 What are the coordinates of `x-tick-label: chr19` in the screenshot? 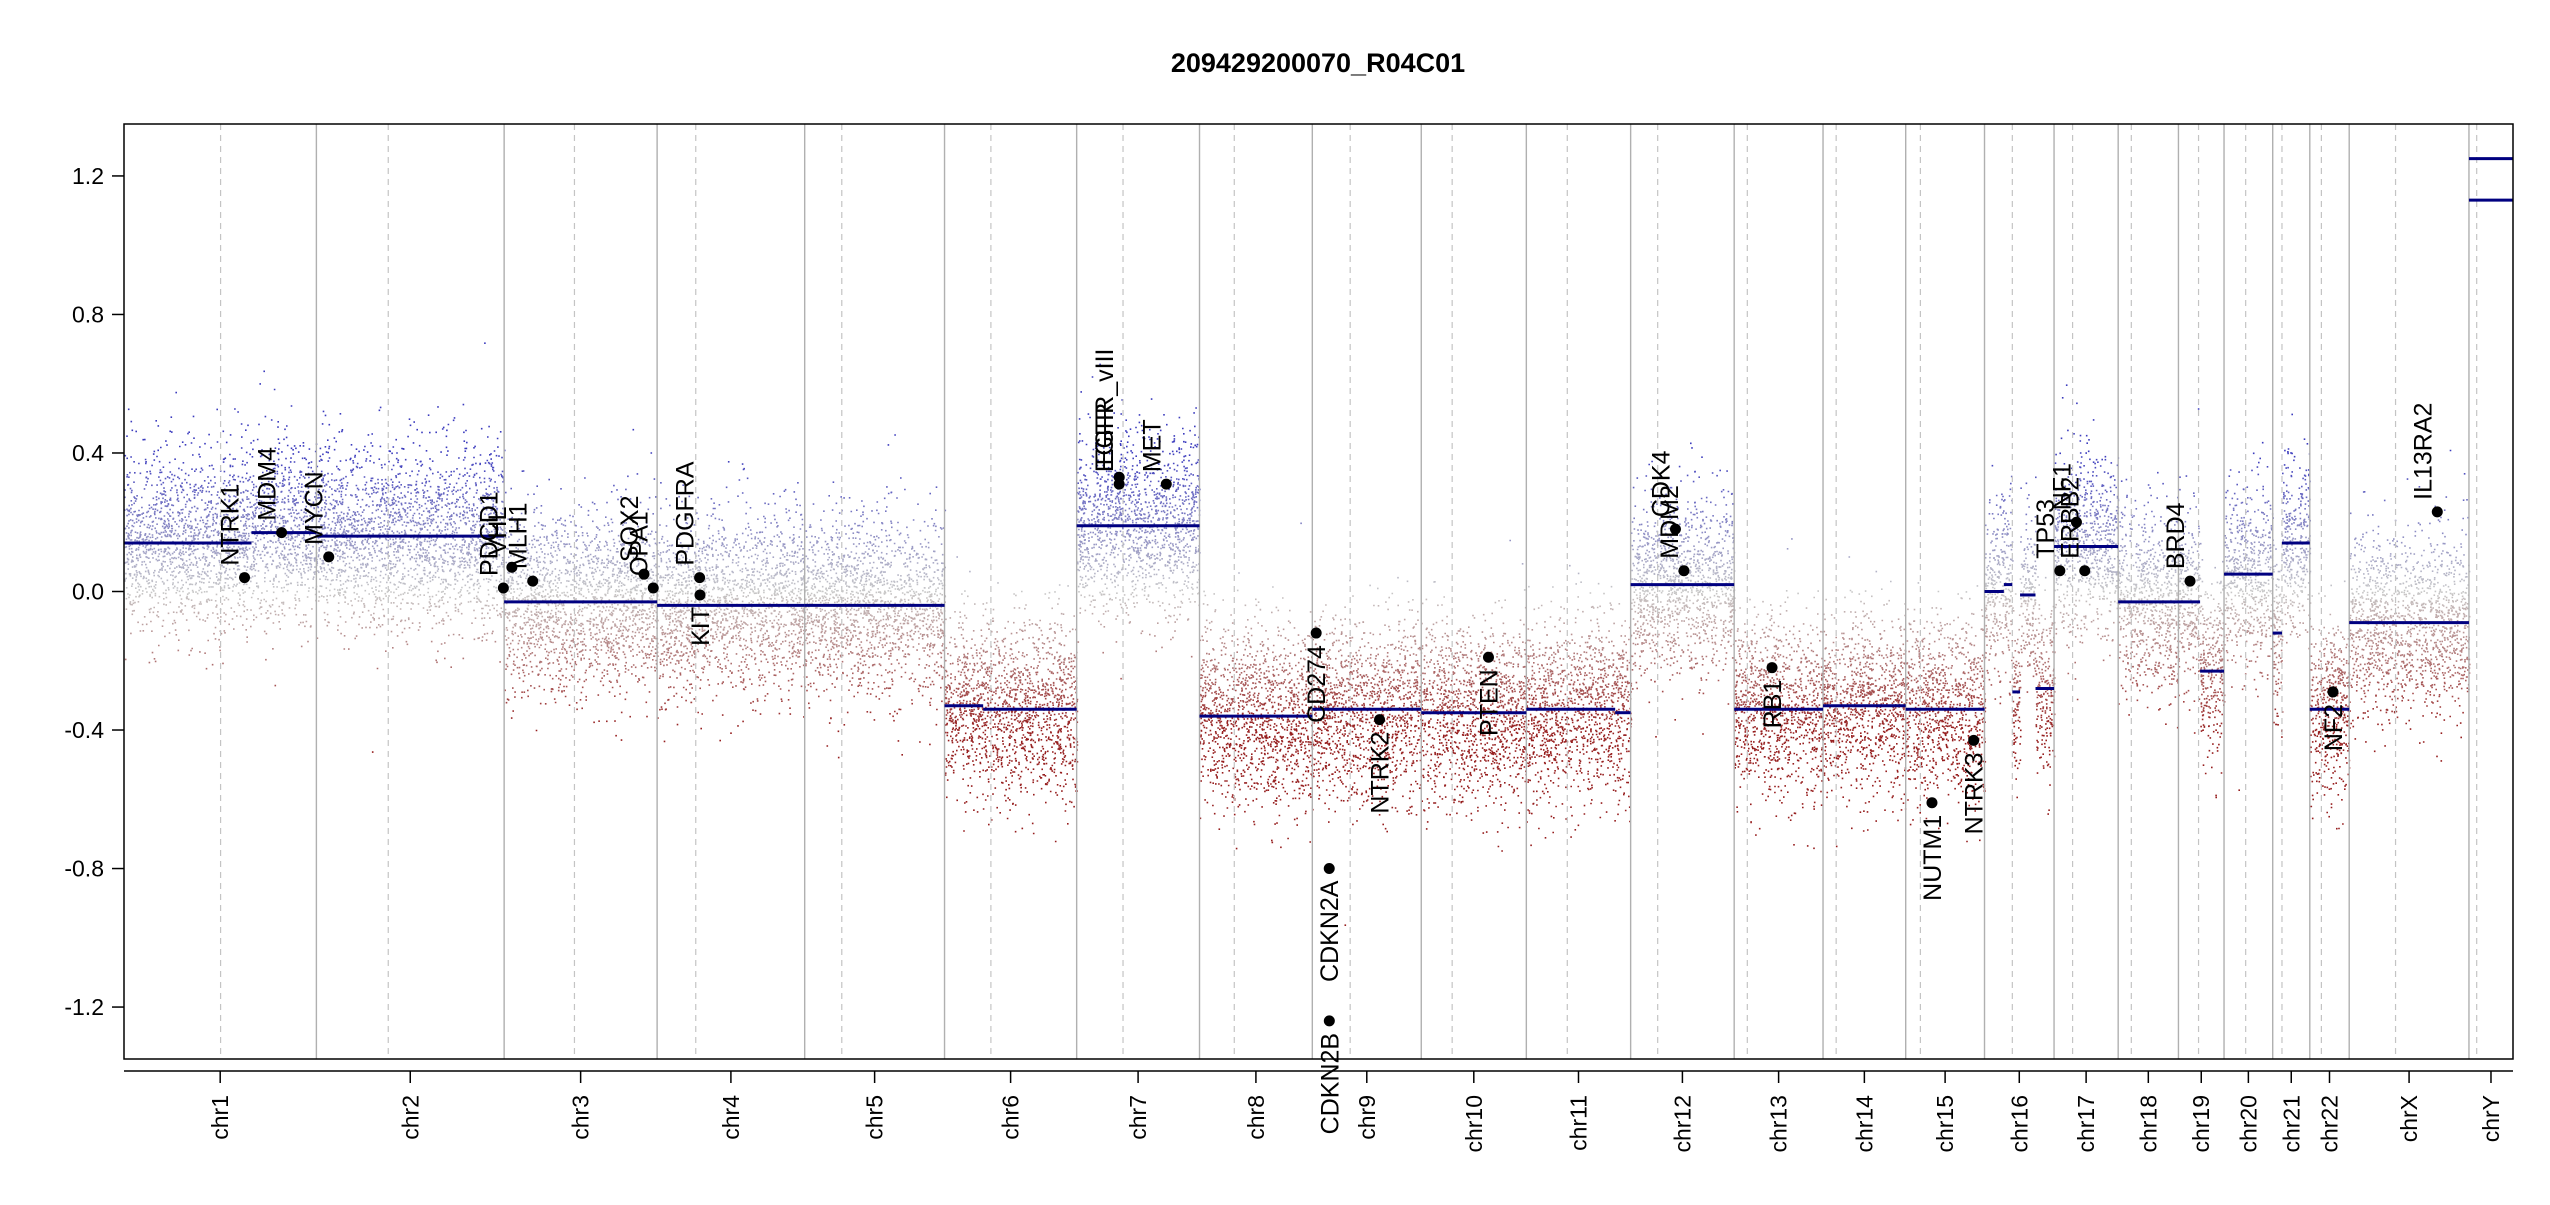 It's located at (2201, 1124).